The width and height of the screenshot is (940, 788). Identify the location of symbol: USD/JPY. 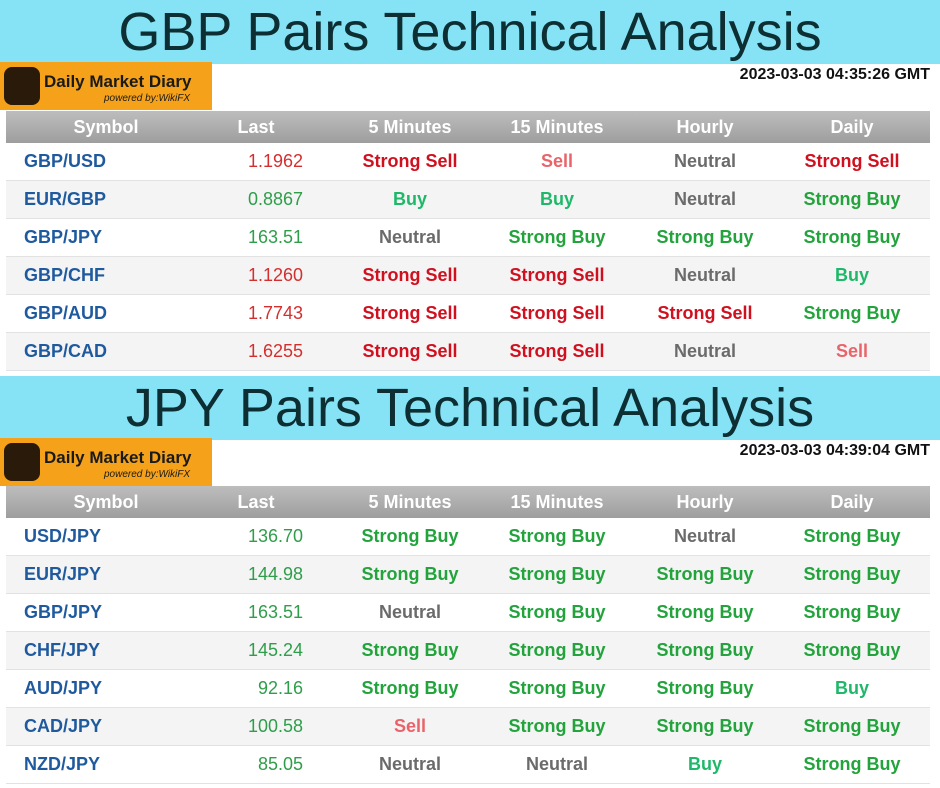
(63, 536).